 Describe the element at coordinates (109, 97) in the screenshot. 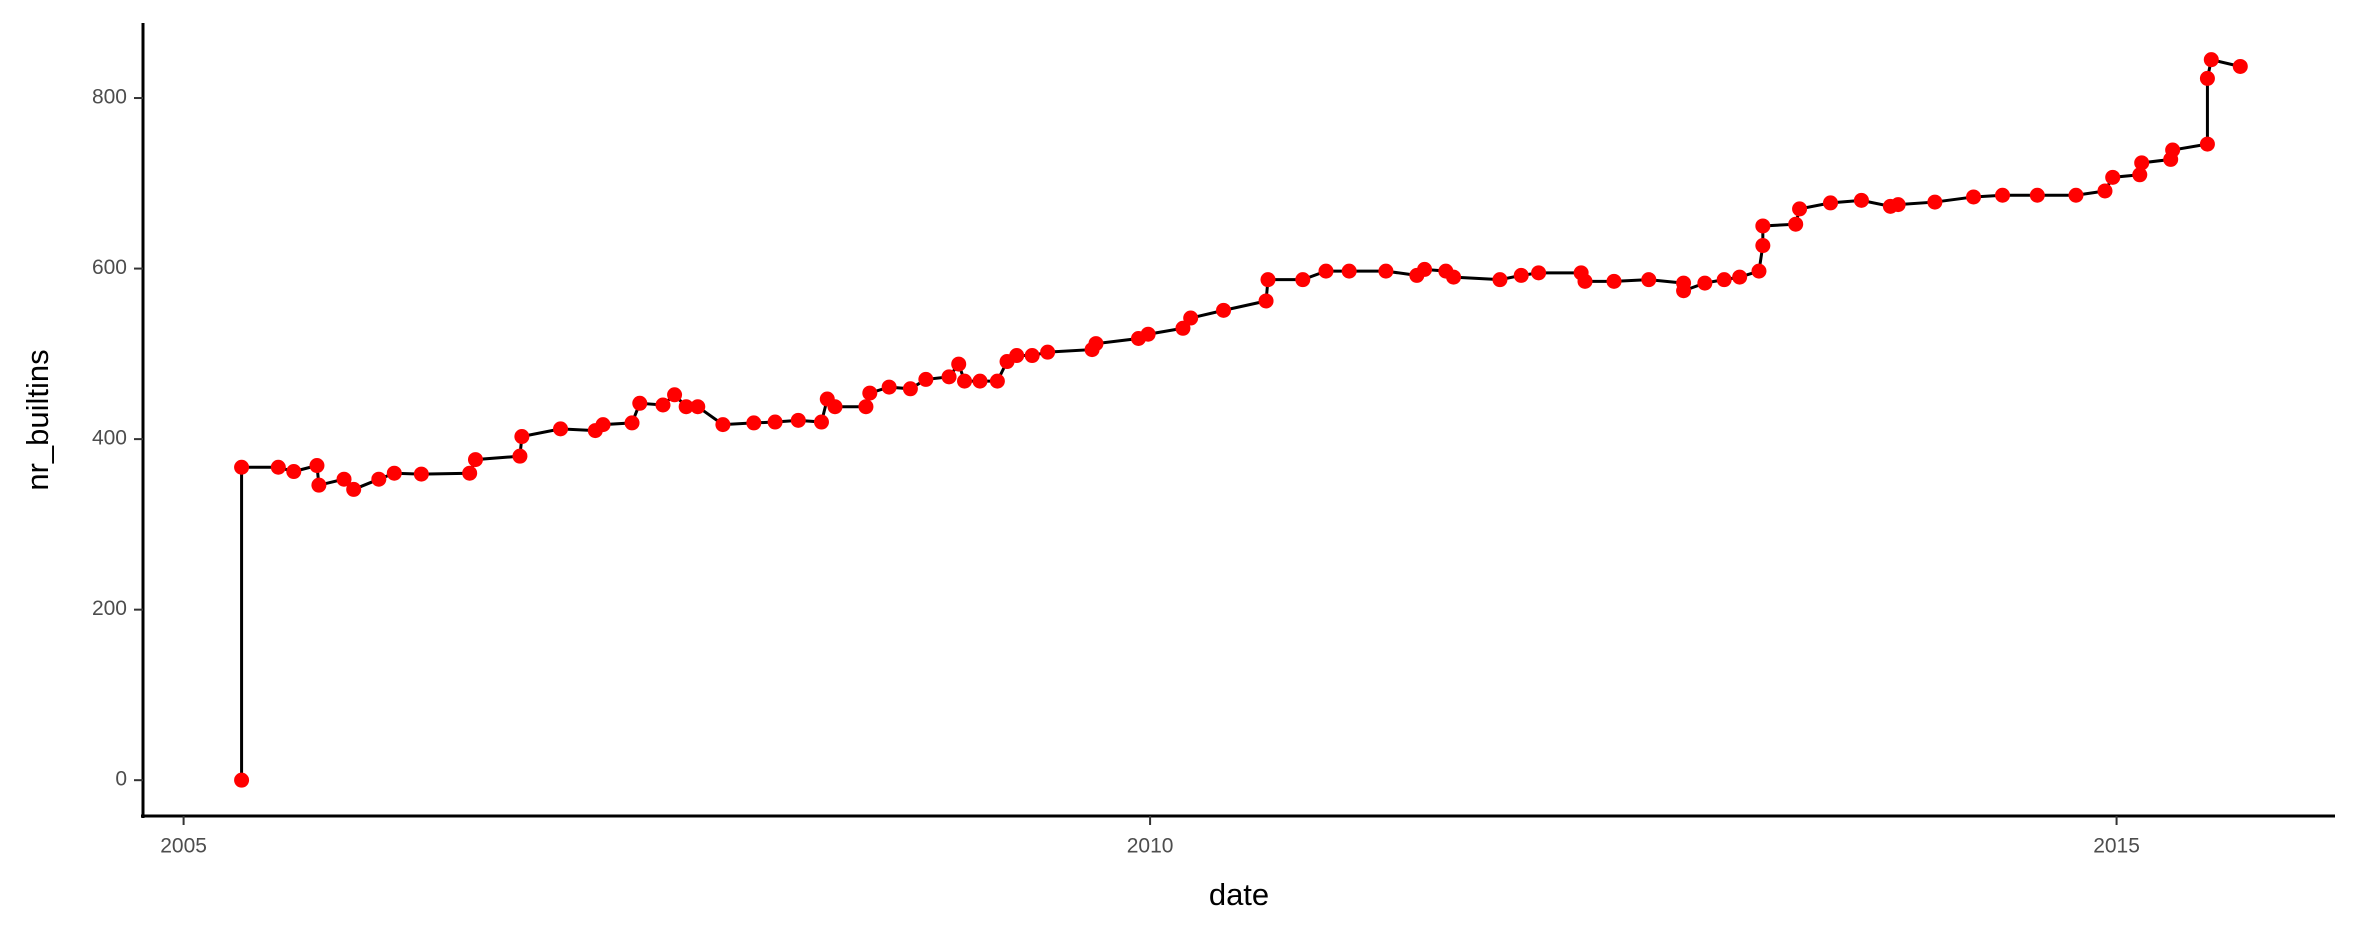

I see `y-tick-label: 800` at that location.